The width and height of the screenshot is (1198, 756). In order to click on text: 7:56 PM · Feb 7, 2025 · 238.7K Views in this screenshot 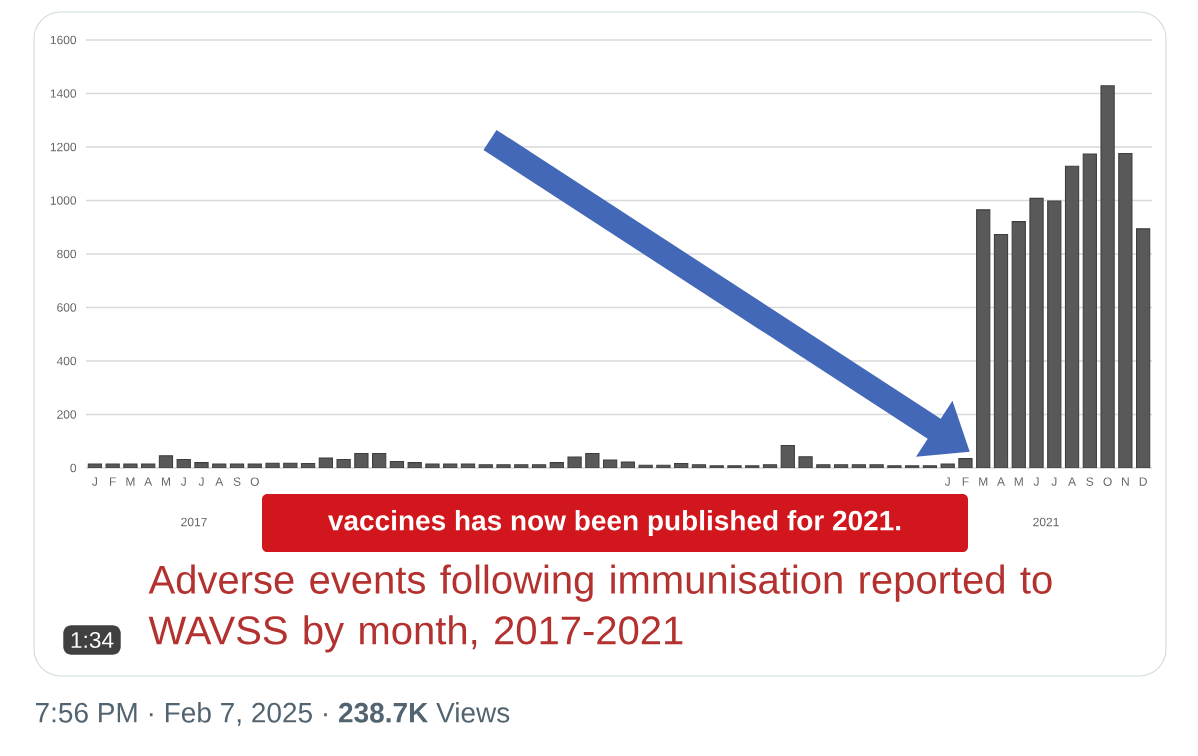, I will do `click(272, 714)`.